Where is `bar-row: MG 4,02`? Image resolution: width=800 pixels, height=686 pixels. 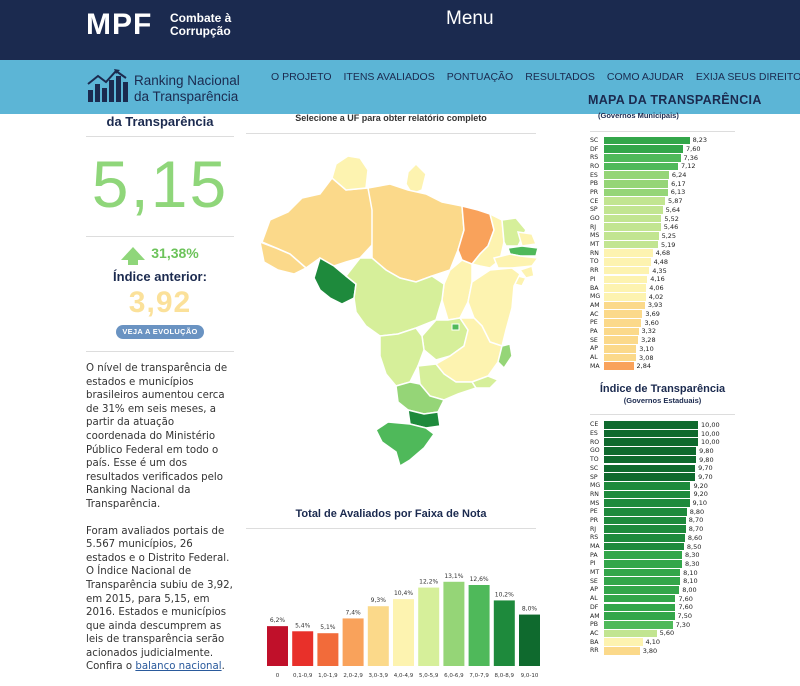 bar-row: MG 4,02 is located at coordinates (662, 296).